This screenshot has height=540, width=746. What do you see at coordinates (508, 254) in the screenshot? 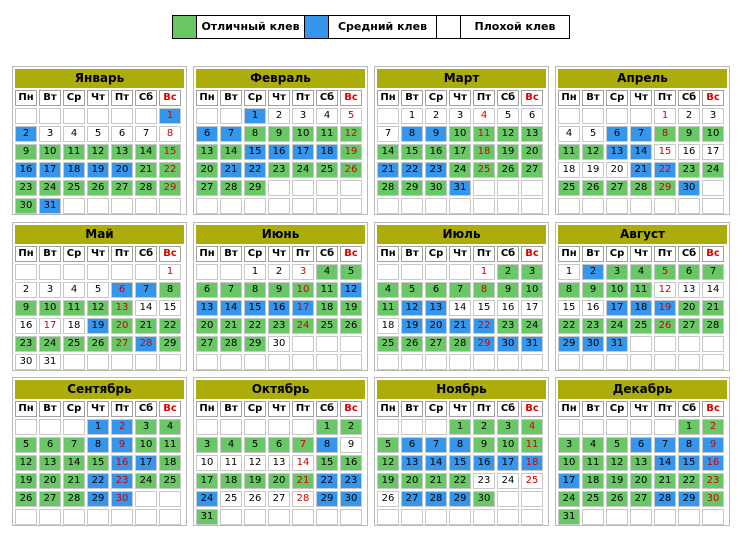
I see `weekday-header: Сб` at bounding box center [508, 254].